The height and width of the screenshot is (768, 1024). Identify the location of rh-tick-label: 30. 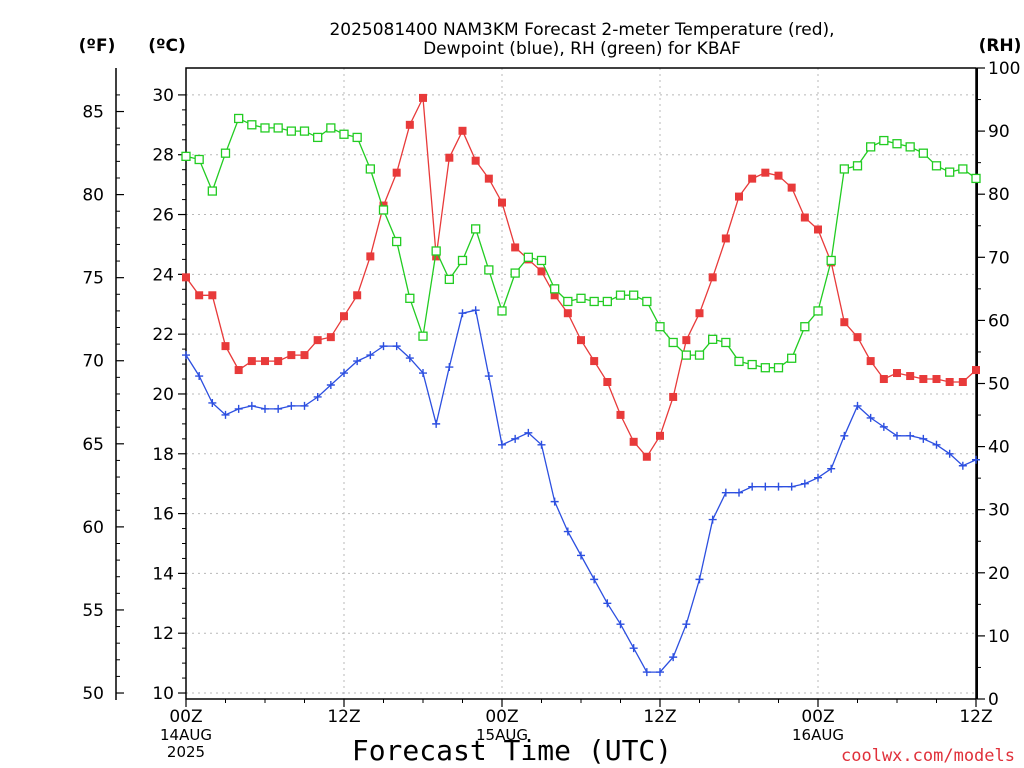
(999, 511).